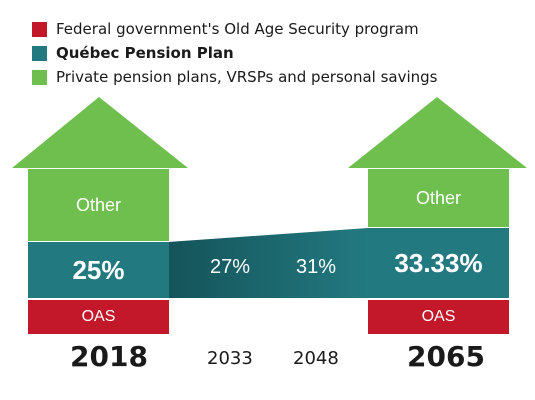 The height and width of the screenshot is (400, 535). What do you see at coordinates (446, 356) in the screenshot?
I see `year-2065: 2065` at bounding box center [446, 356].